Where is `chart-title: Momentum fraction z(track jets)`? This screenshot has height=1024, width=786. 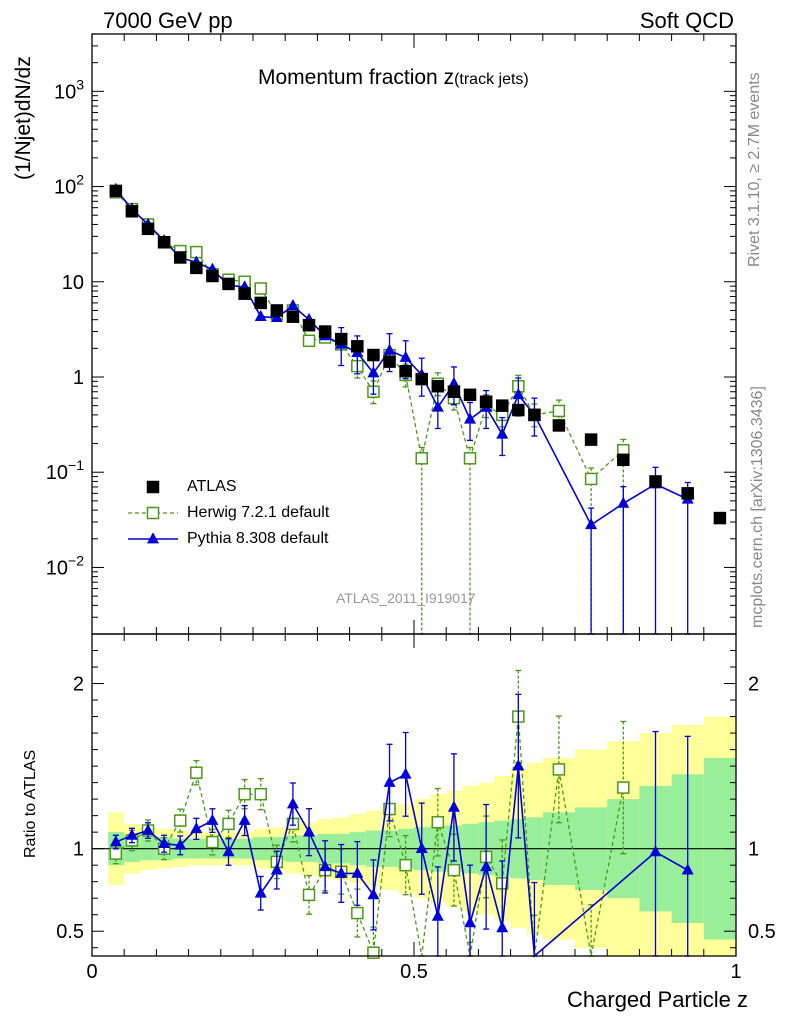
chart-title: Momentum fraction z(track jets) is located at coordinates (393, 78).